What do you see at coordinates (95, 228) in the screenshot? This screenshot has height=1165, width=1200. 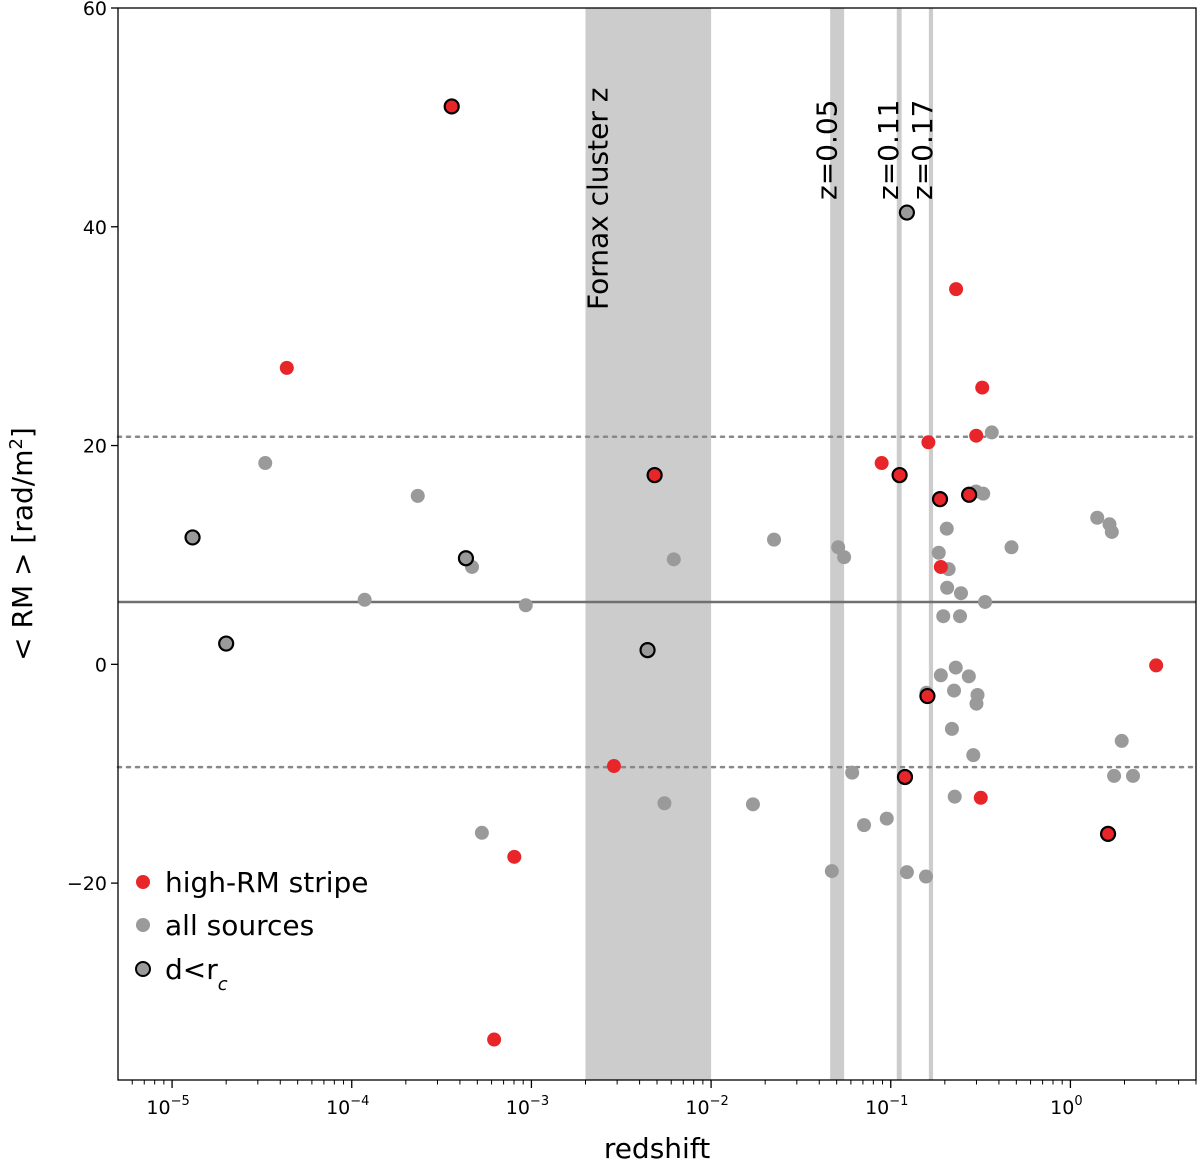 I see `y-tick-label-3: 40` at bounding box center [95, 228].